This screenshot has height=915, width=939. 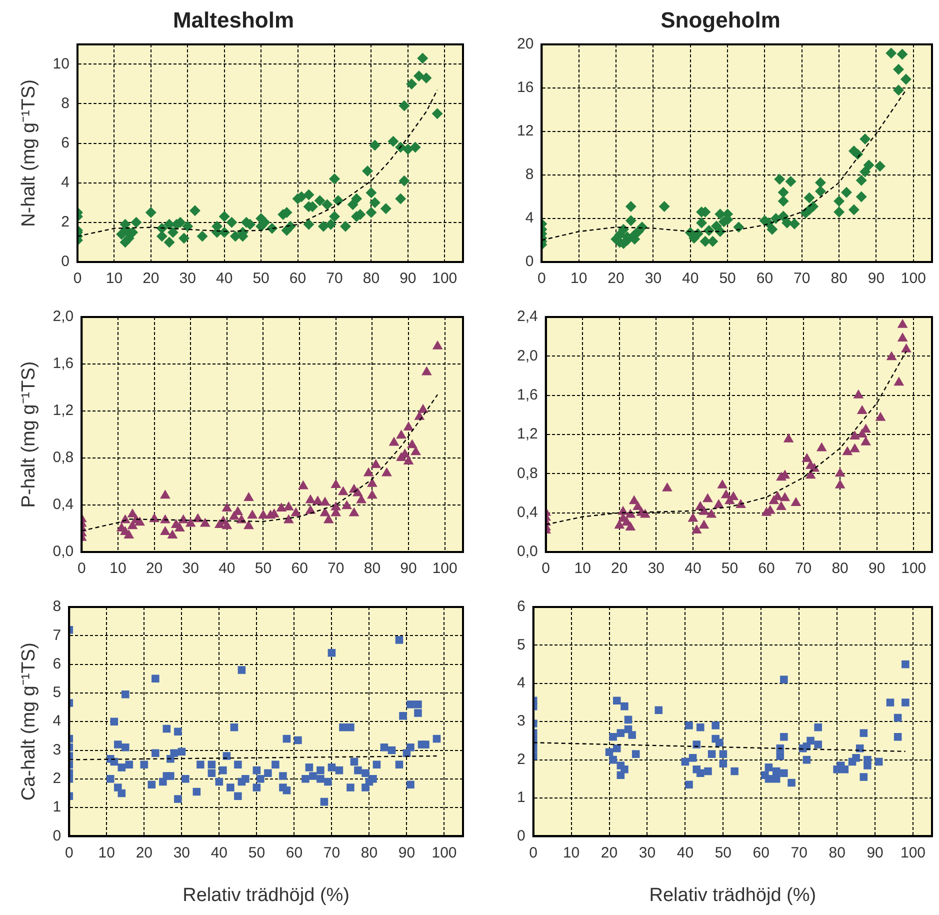 What do you see at coordinates (525, 131) in the screenshot?
I see `y-tick-label: 12` at bounding box center [525, 131].